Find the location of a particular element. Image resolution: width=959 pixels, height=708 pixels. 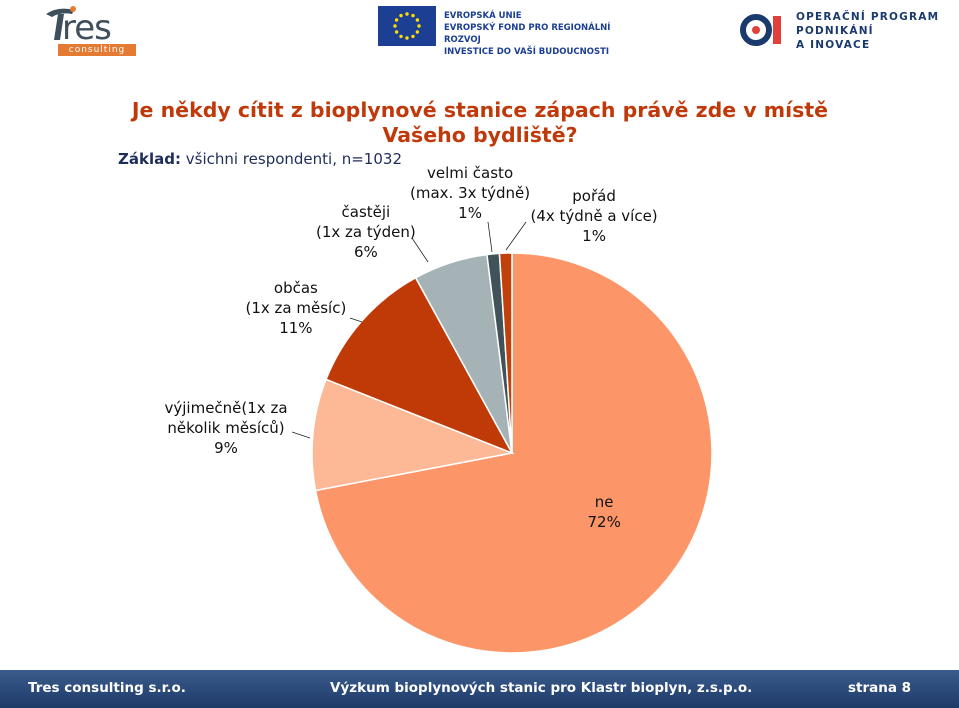

slice-label-line: 6% is located at coordinates (365, 252).